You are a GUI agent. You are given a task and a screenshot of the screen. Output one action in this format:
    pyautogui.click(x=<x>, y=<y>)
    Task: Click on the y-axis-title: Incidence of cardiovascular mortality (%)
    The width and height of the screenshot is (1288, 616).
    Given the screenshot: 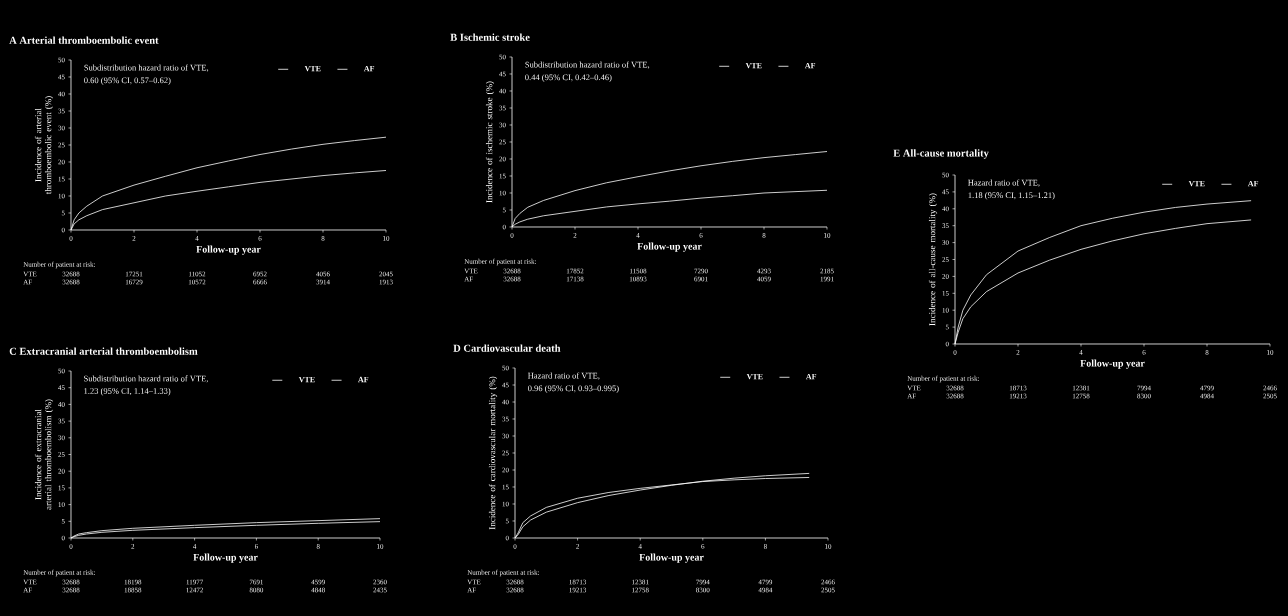 What is the action you would take?
    pyautogui.click(x=493, y=453)
    